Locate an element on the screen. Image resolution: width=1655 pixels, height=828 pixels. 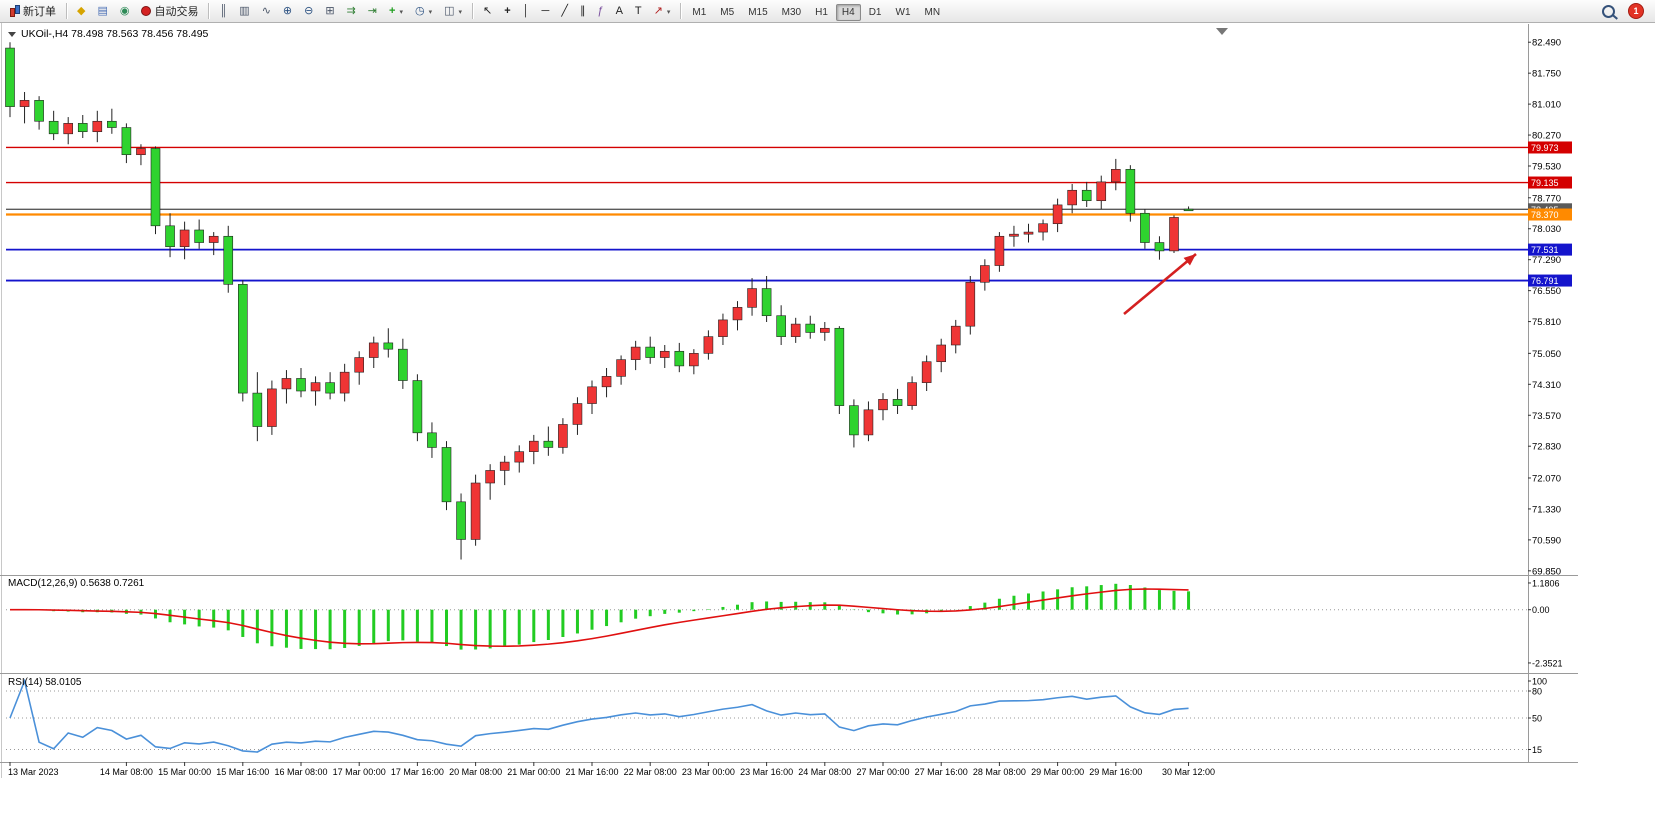
navigator-button: ◉ is located at coordinates (125, 11).